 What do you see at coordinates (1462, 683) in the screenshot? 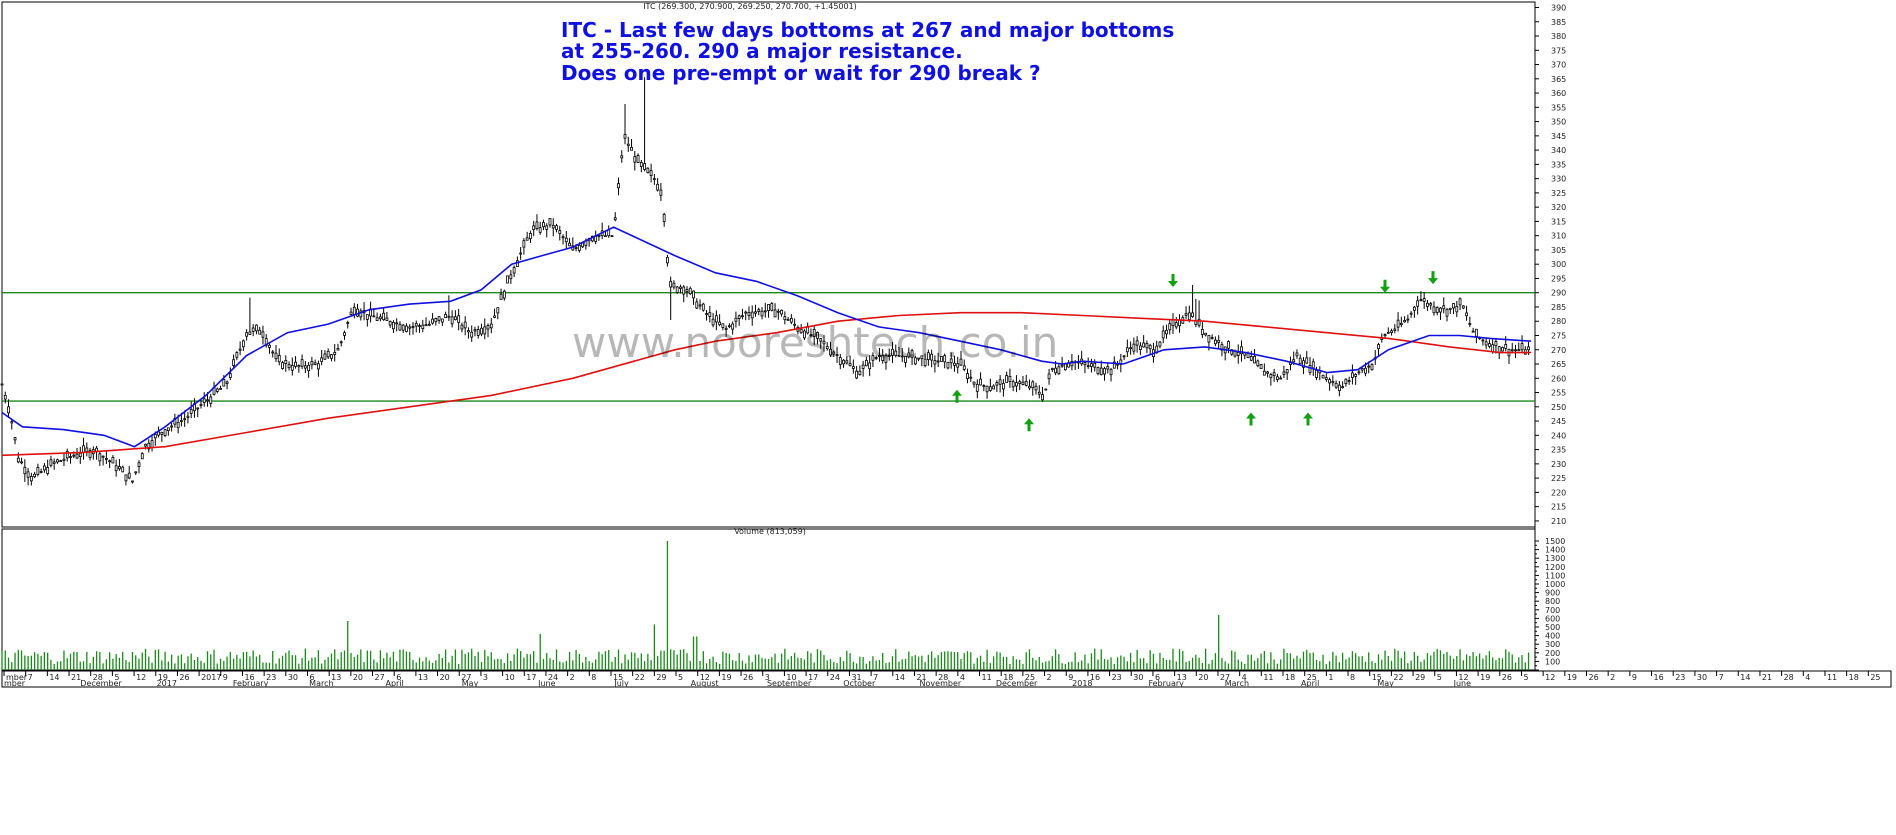
I see `month-label: June` at bounding box center [1462, 683].